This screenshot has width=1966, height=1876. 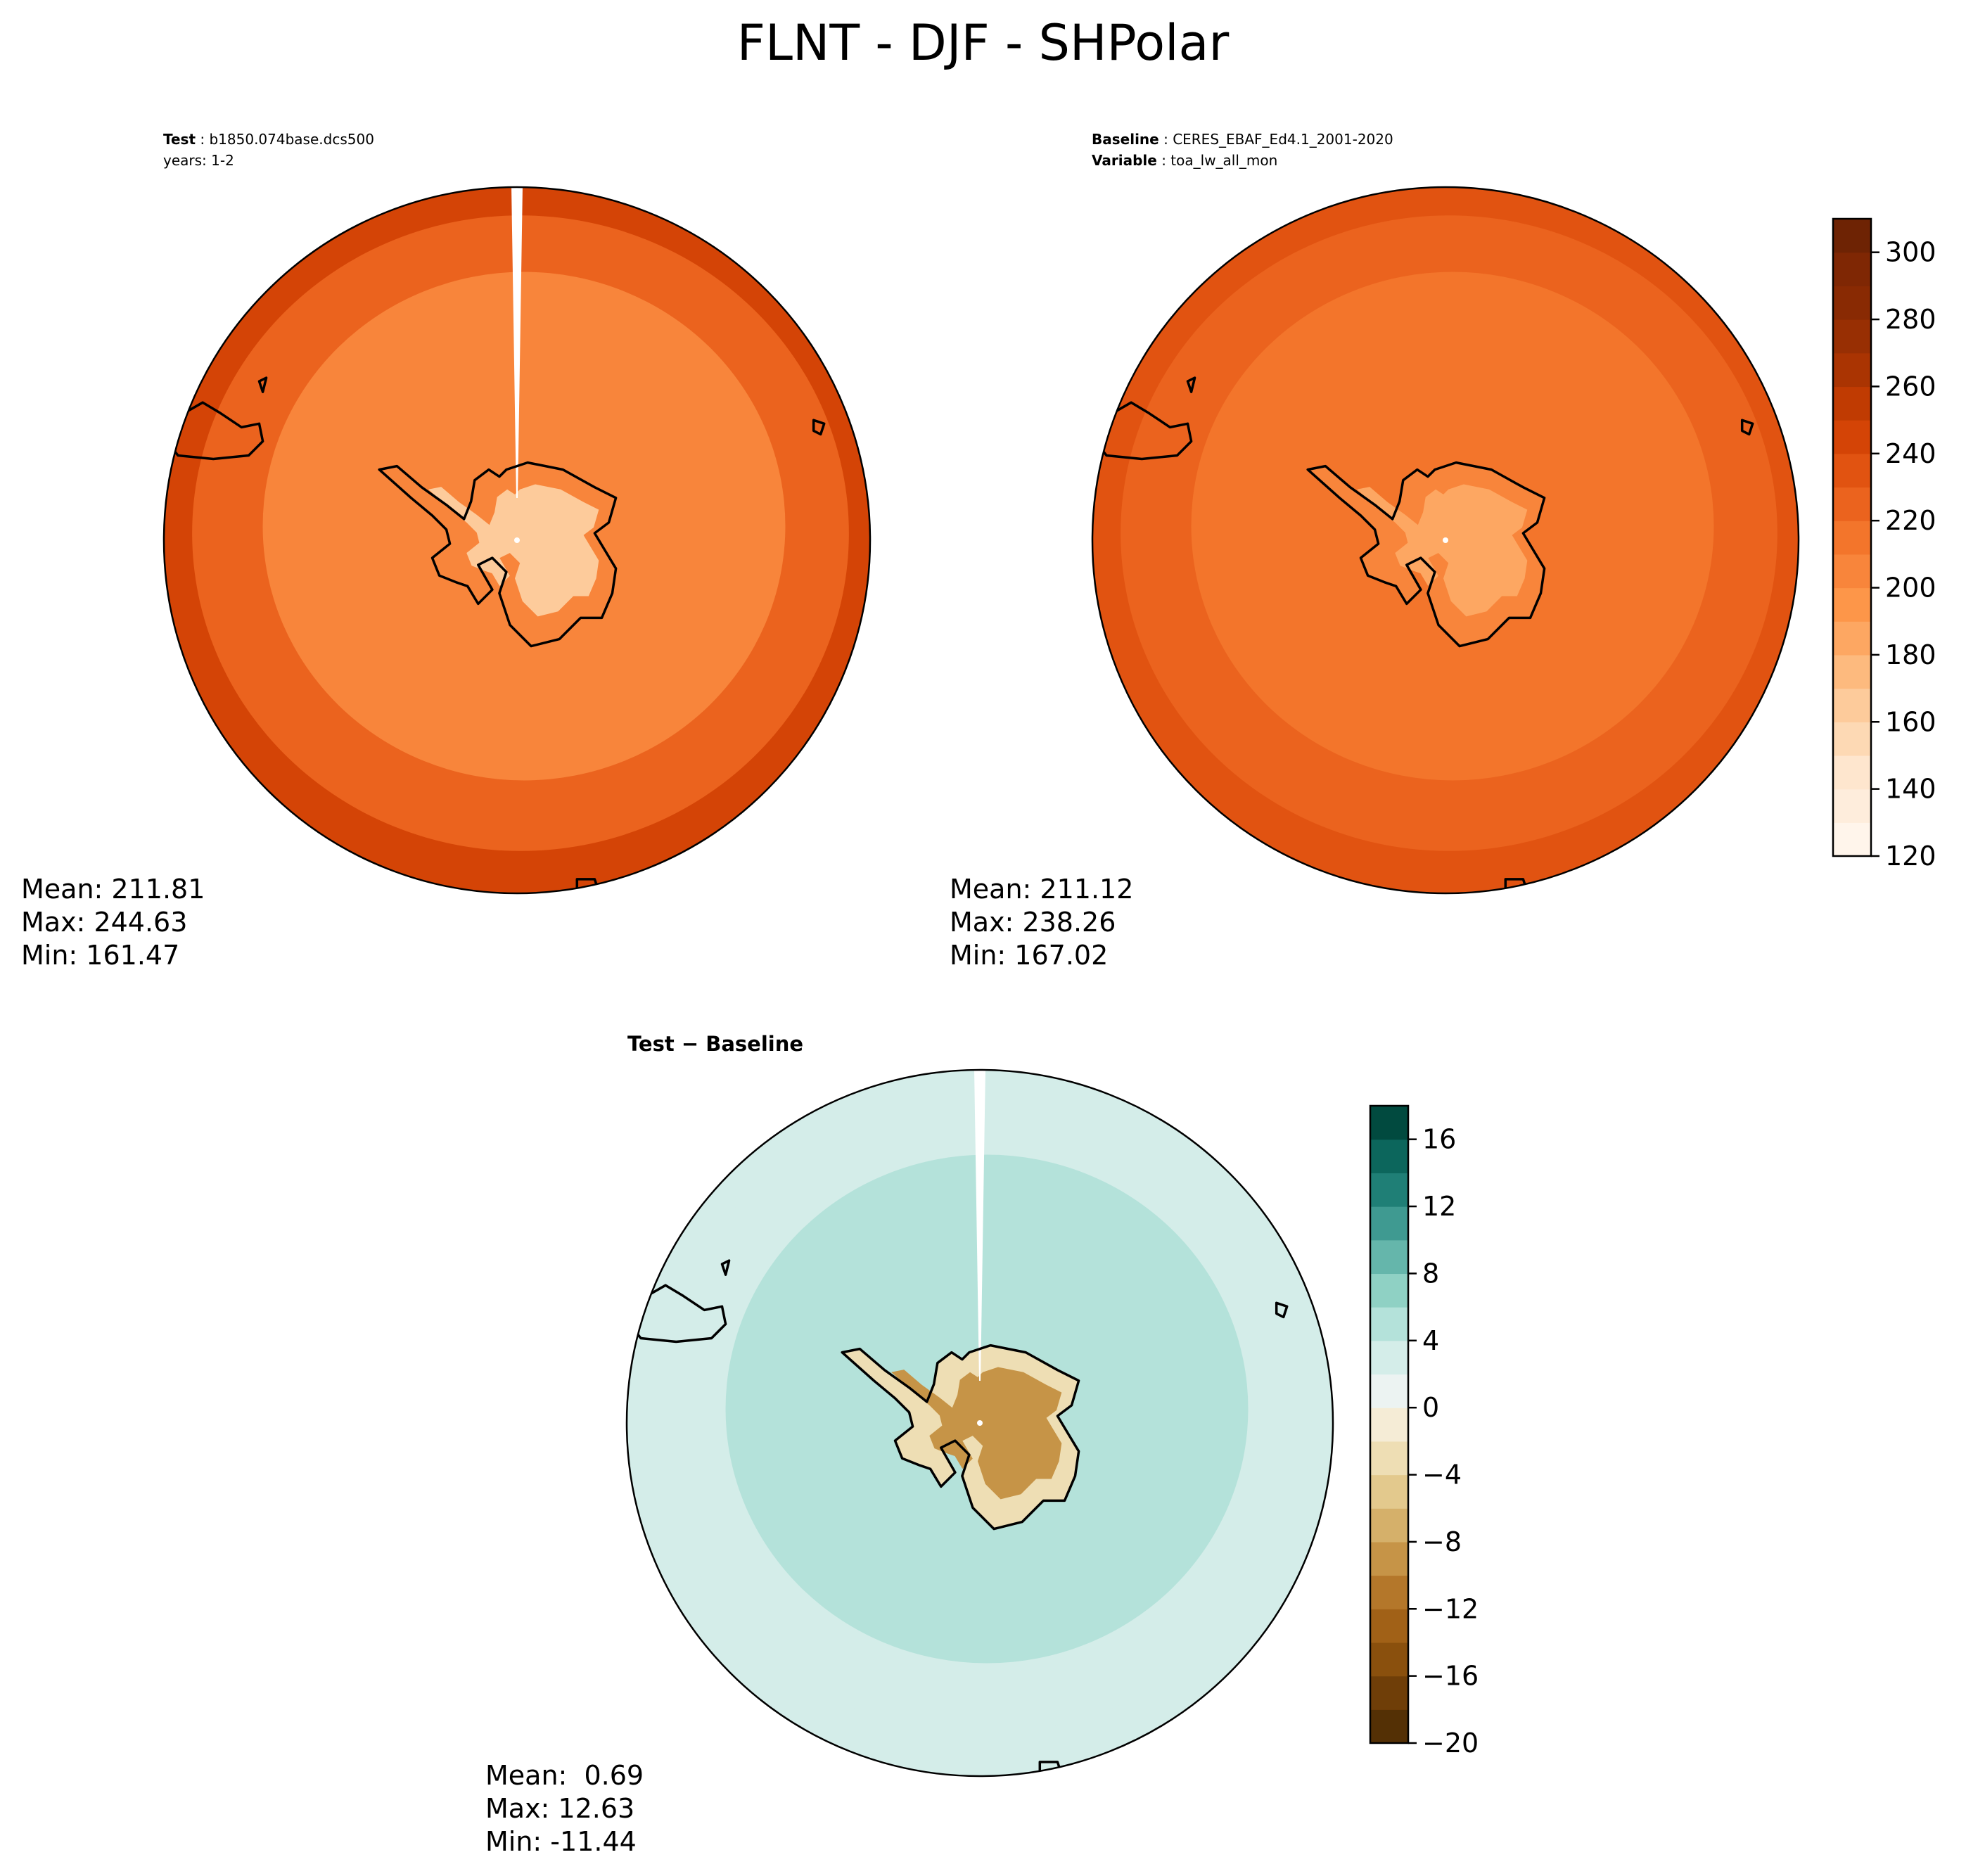 What do you see at coordinates (1910, 252) in the screenshot?
I see `colorbar-abs-tick-label-9: 300` at bounding box center [1910, 252].